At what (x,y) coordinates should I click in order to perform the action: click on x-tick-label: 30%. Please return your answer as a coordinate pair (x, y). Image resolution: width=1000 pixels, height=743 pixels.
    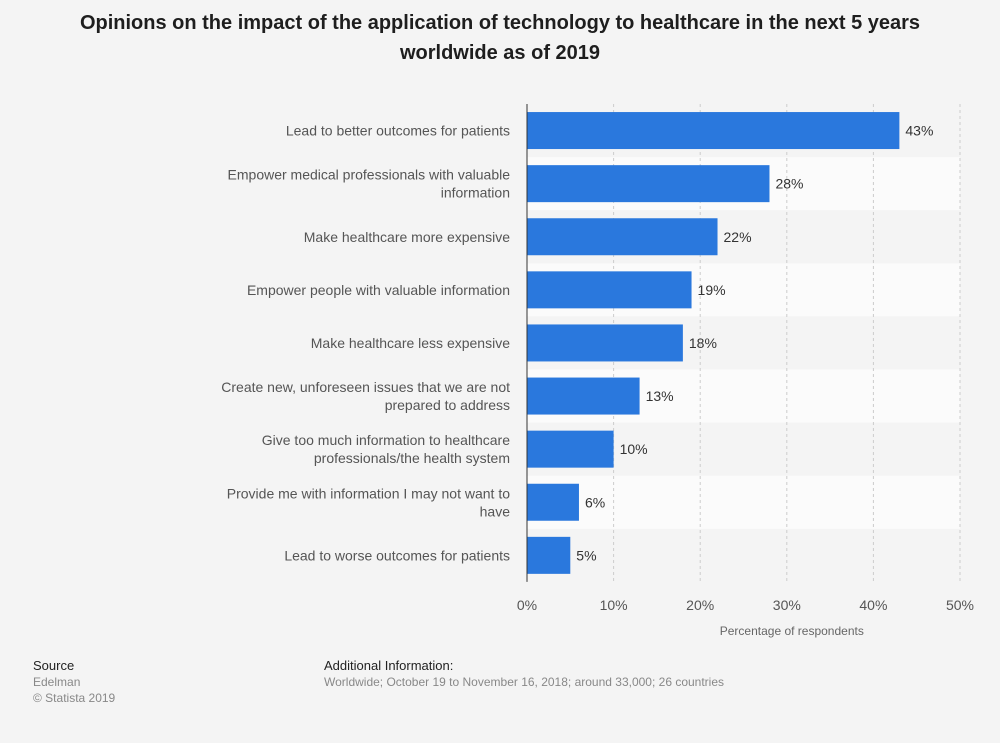
    Looking at the image, I should click on (787, 605).